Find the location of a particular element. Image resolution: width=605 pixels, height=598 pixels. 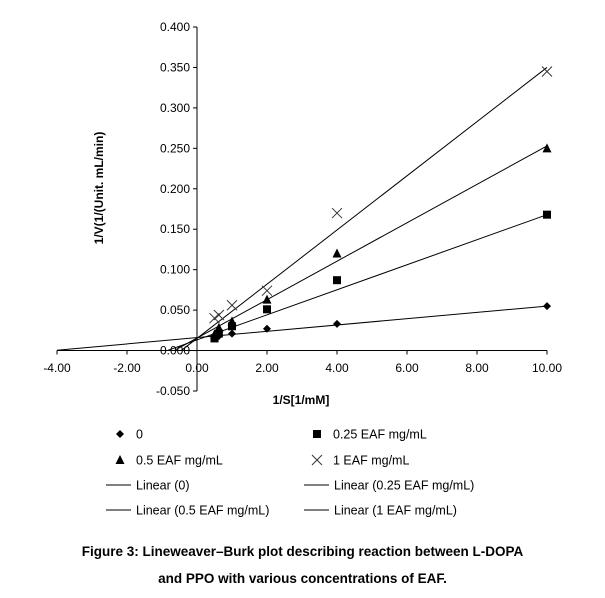

y-tick-label: 0.100 is located at coordinates (175, 270).